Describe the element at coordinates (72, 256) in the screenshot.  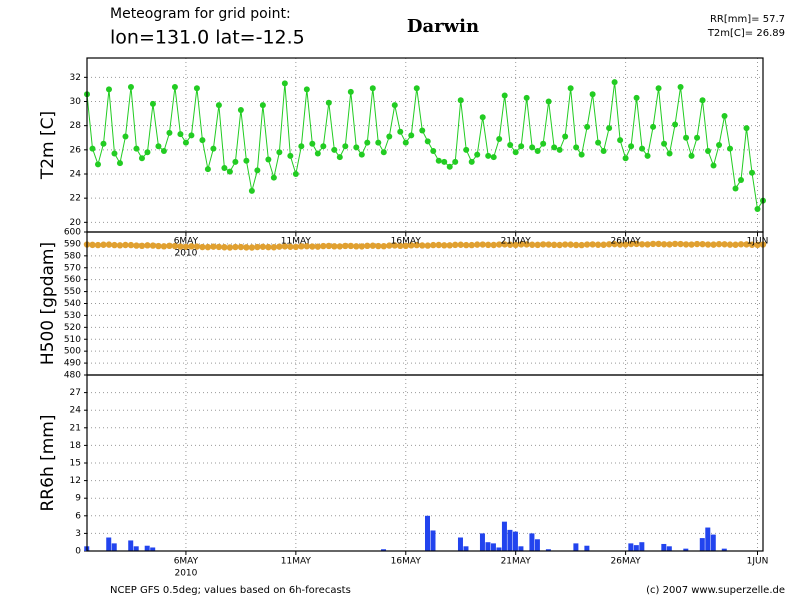
I see `y-tick-label: 580` at that location.